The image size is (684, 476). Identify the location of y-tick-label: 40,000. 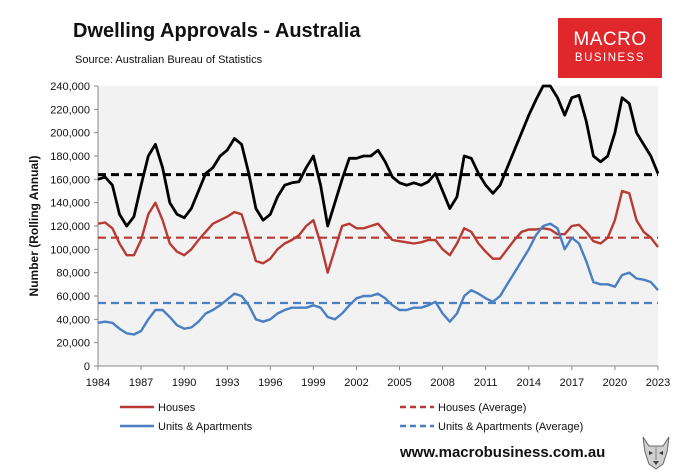
(73, 320).